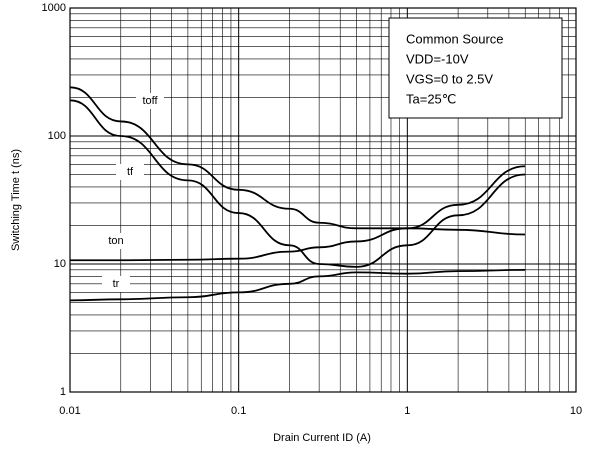 This screenshot has width=592, height=452. I want to click on x-tick-label: 1, so click(407, 411).